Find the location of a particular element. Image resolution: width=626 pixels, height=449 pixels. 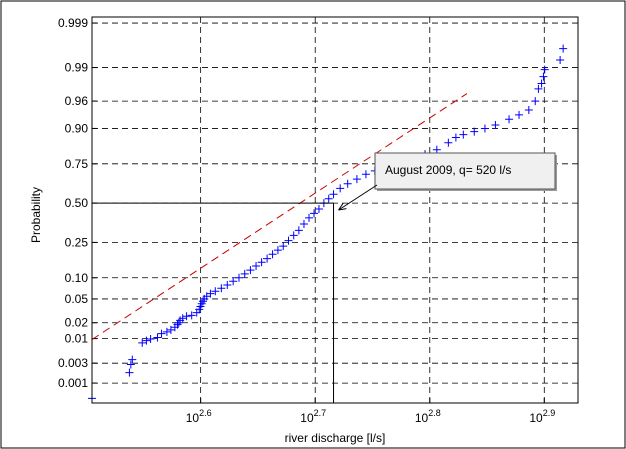

annotation-arrow is located at coordinates (358, 197).